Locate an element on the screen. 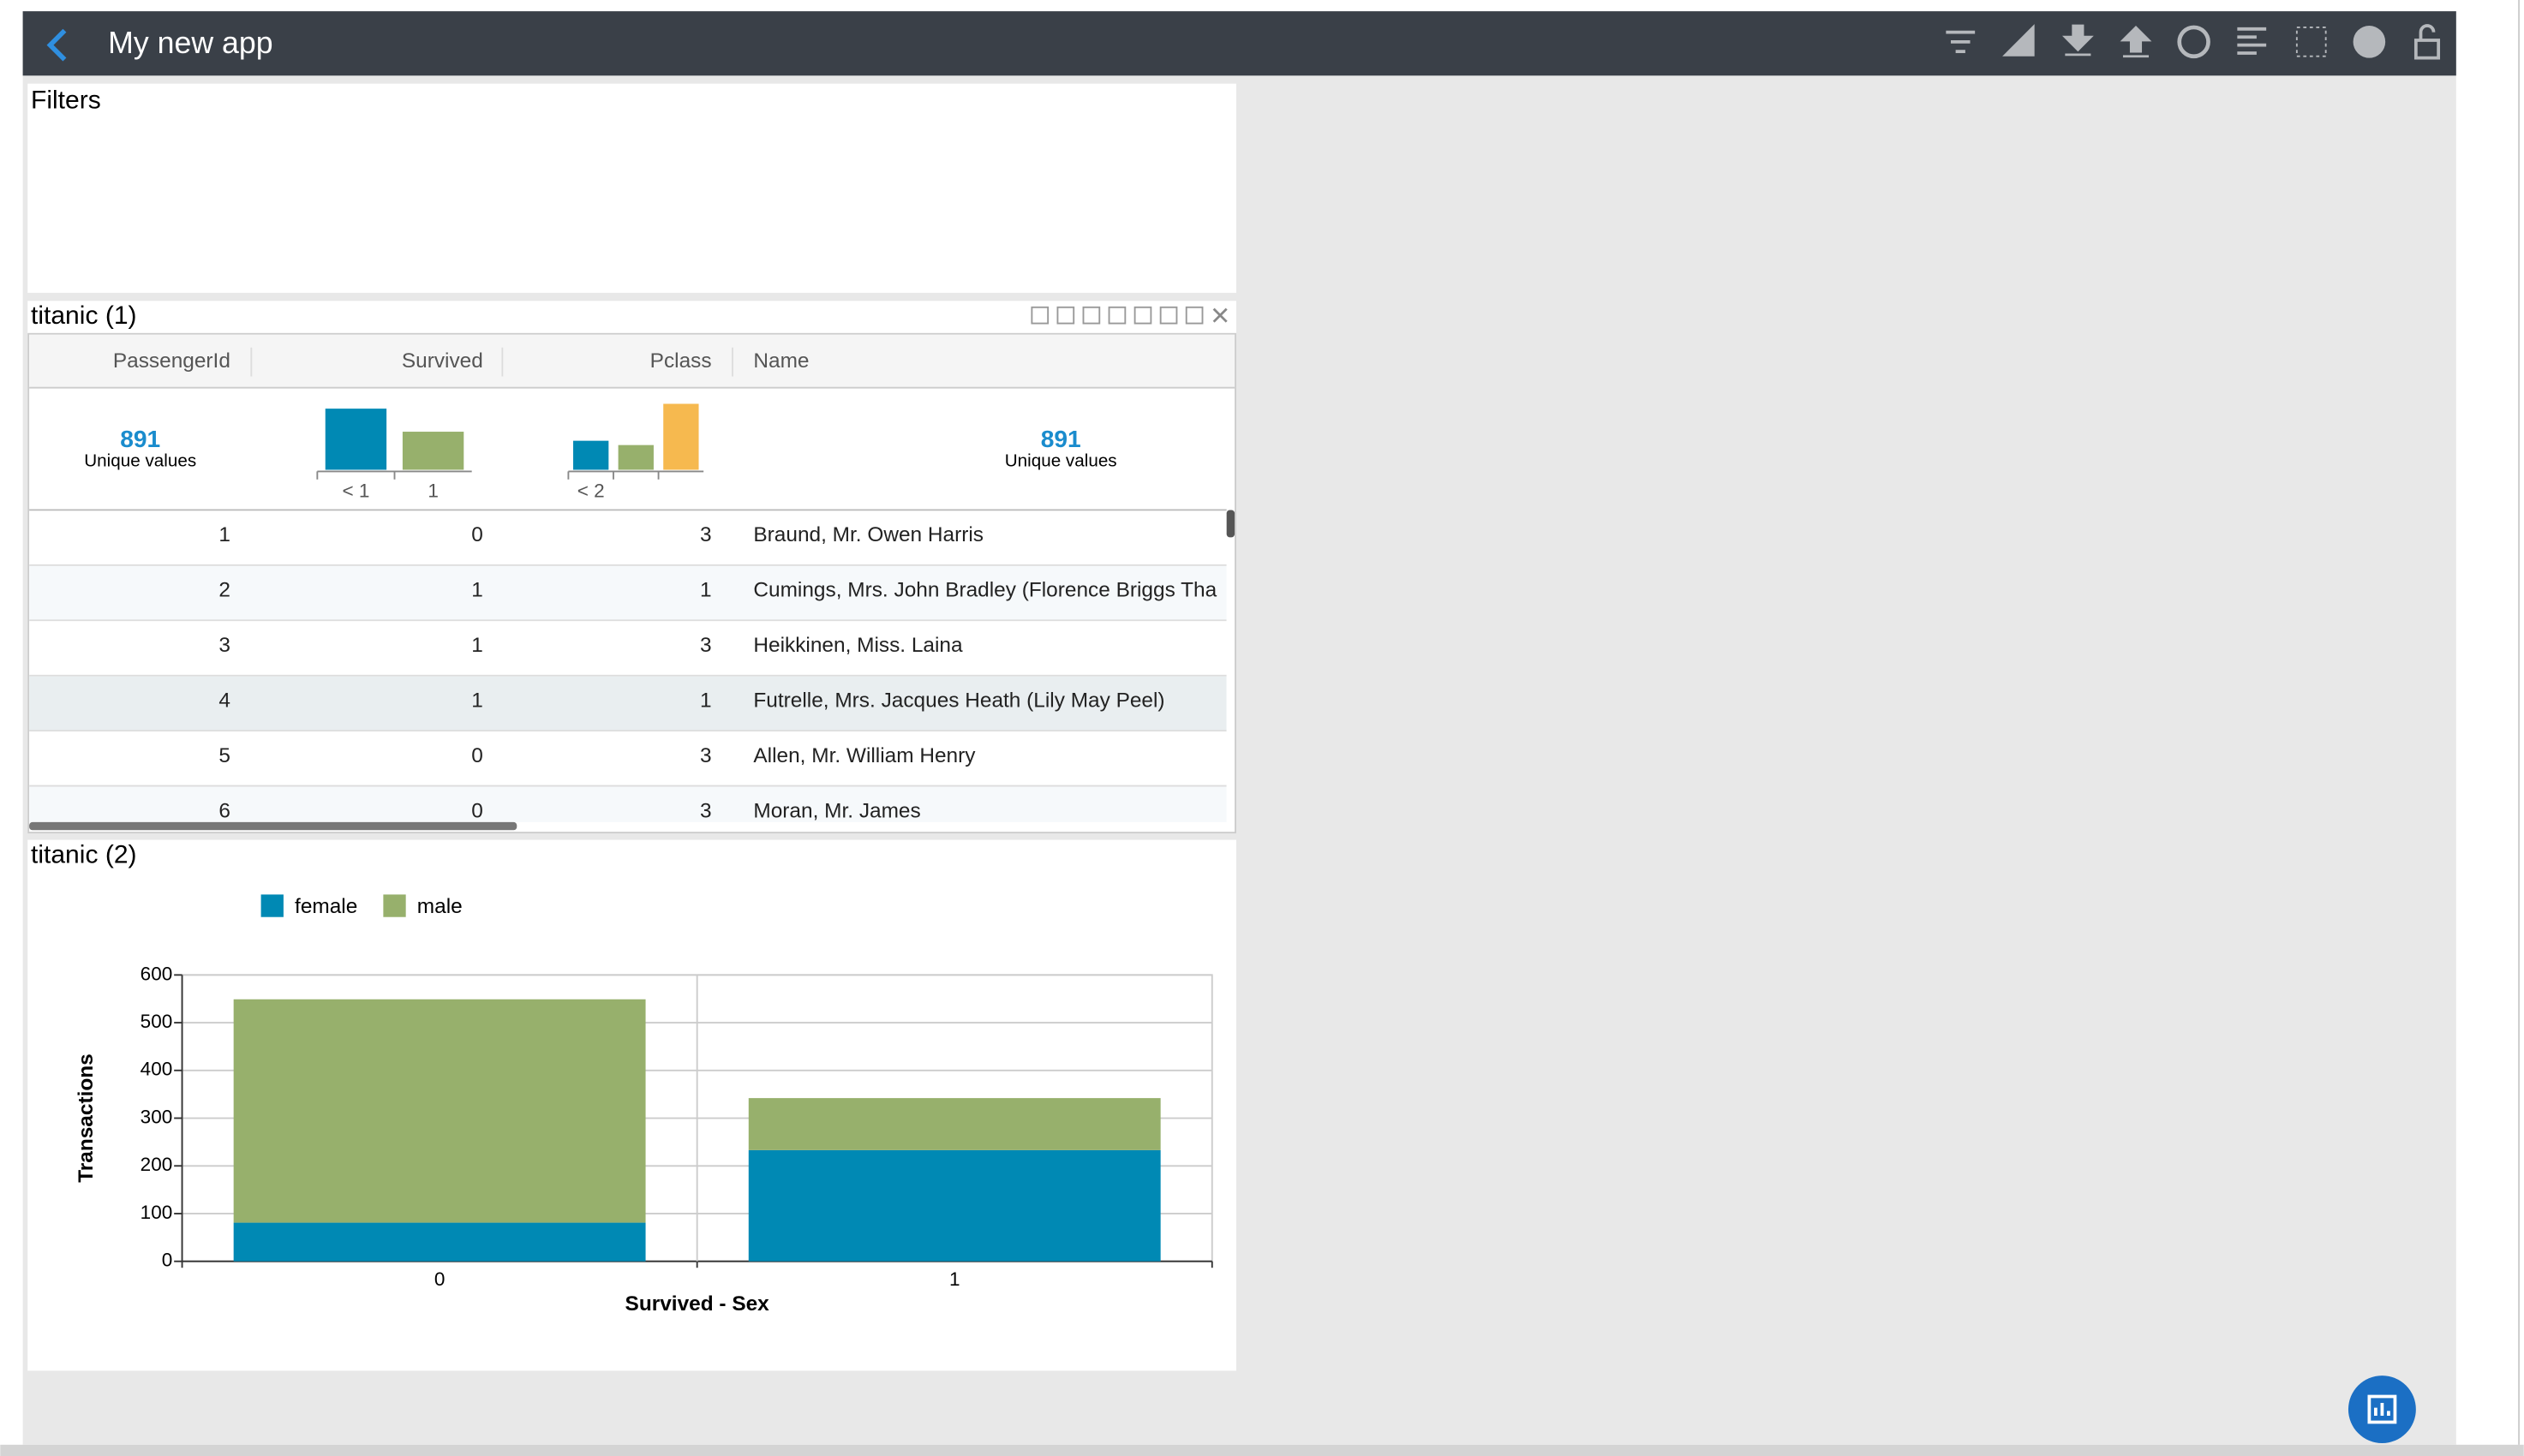 Image resolution: width=2524 pixels, height=1456 pixels. x-tick-label: 1 is located at coordinates (954, 1279).